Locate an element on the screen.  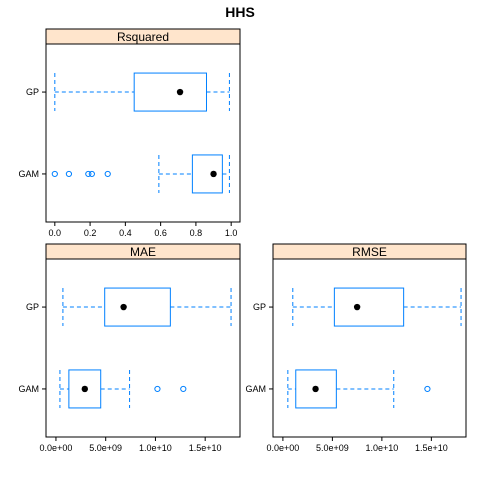
strip-label: RMSE is located at coordinates (369, 252).